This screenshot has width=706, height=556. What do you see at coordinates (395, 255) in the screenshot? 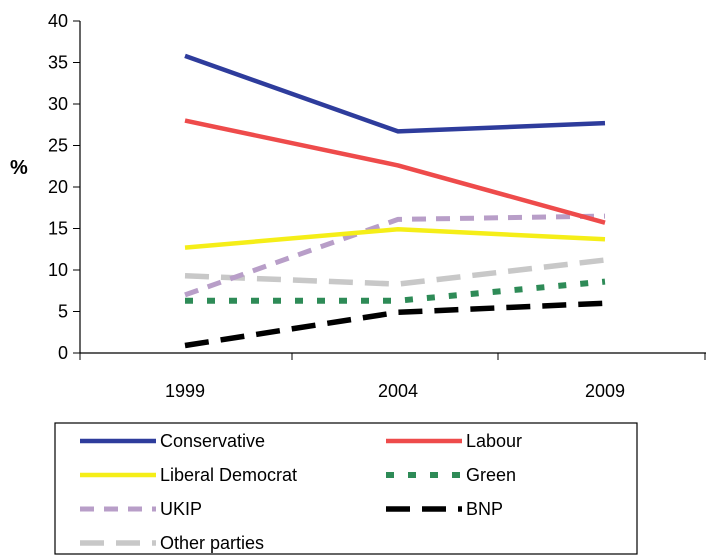
I see `series-line-ukip` at bounding box center [395, 255].